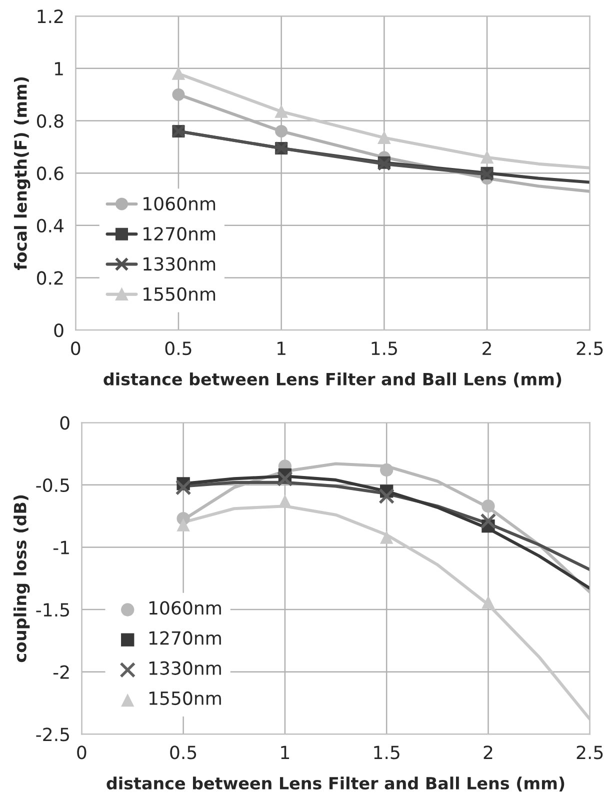 The image size is (605, 805). Describe the element at coordinates (50, 225) in the screenshot. I see `y-tick-label: 0.4` at that location.